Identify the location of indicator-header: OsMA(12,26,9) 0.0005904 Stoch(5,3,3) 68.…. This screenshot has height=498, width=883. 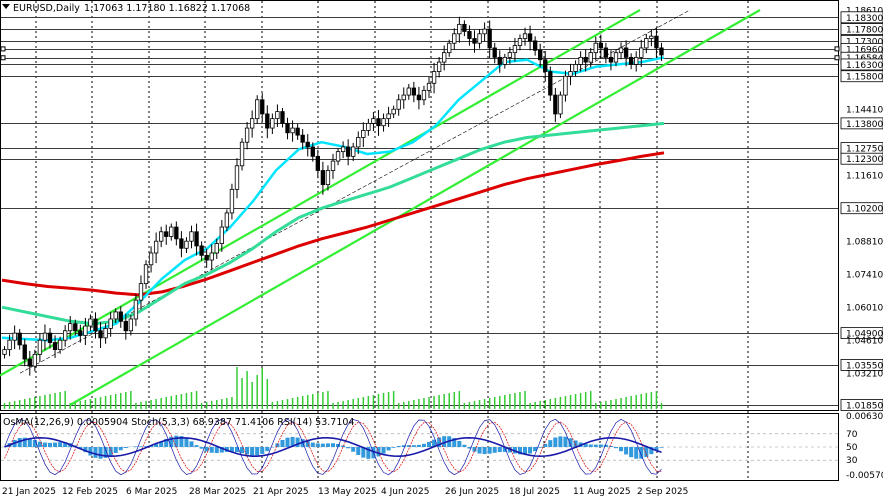
(178, 422).